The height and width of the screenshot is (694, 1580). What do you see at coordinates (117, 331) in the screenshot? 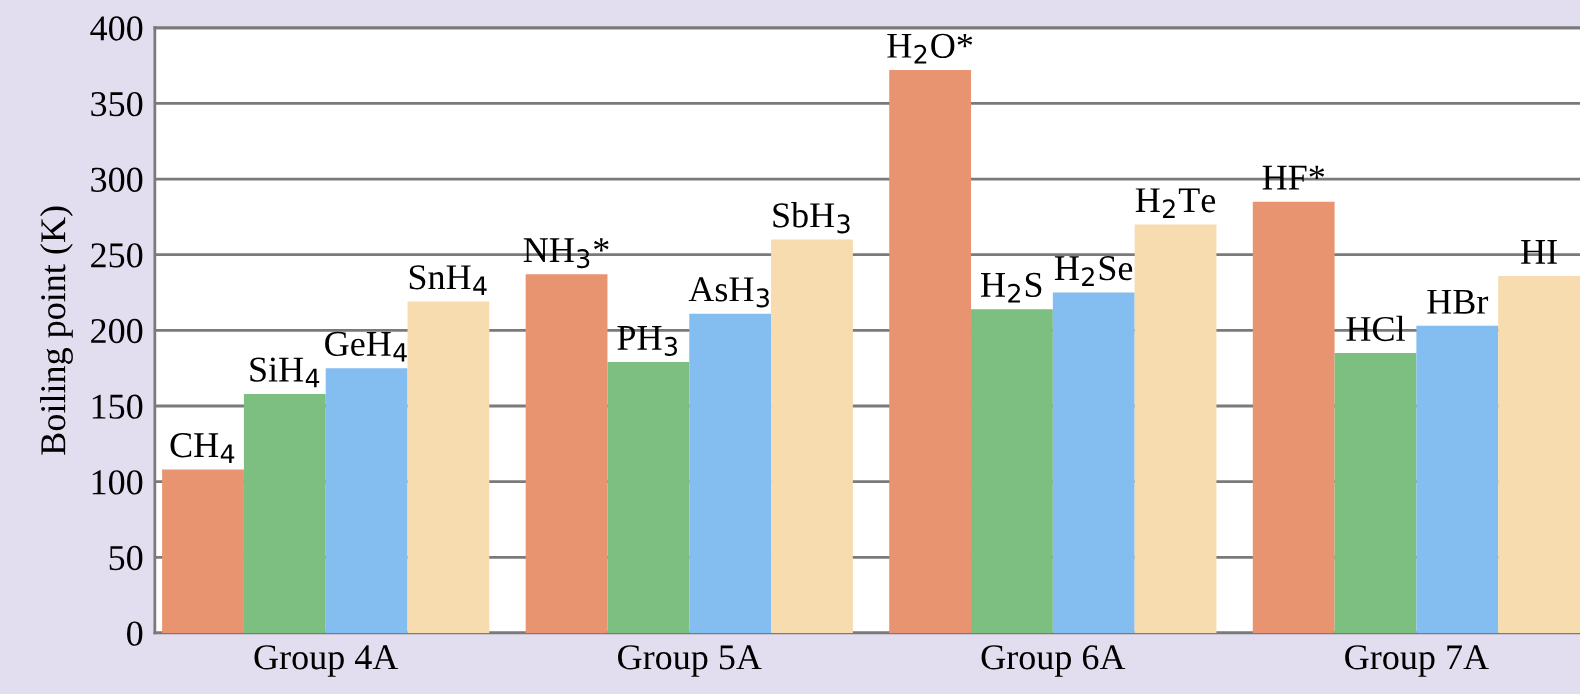
I see `y-tick-label: 200` at bounding box center [117, 331].